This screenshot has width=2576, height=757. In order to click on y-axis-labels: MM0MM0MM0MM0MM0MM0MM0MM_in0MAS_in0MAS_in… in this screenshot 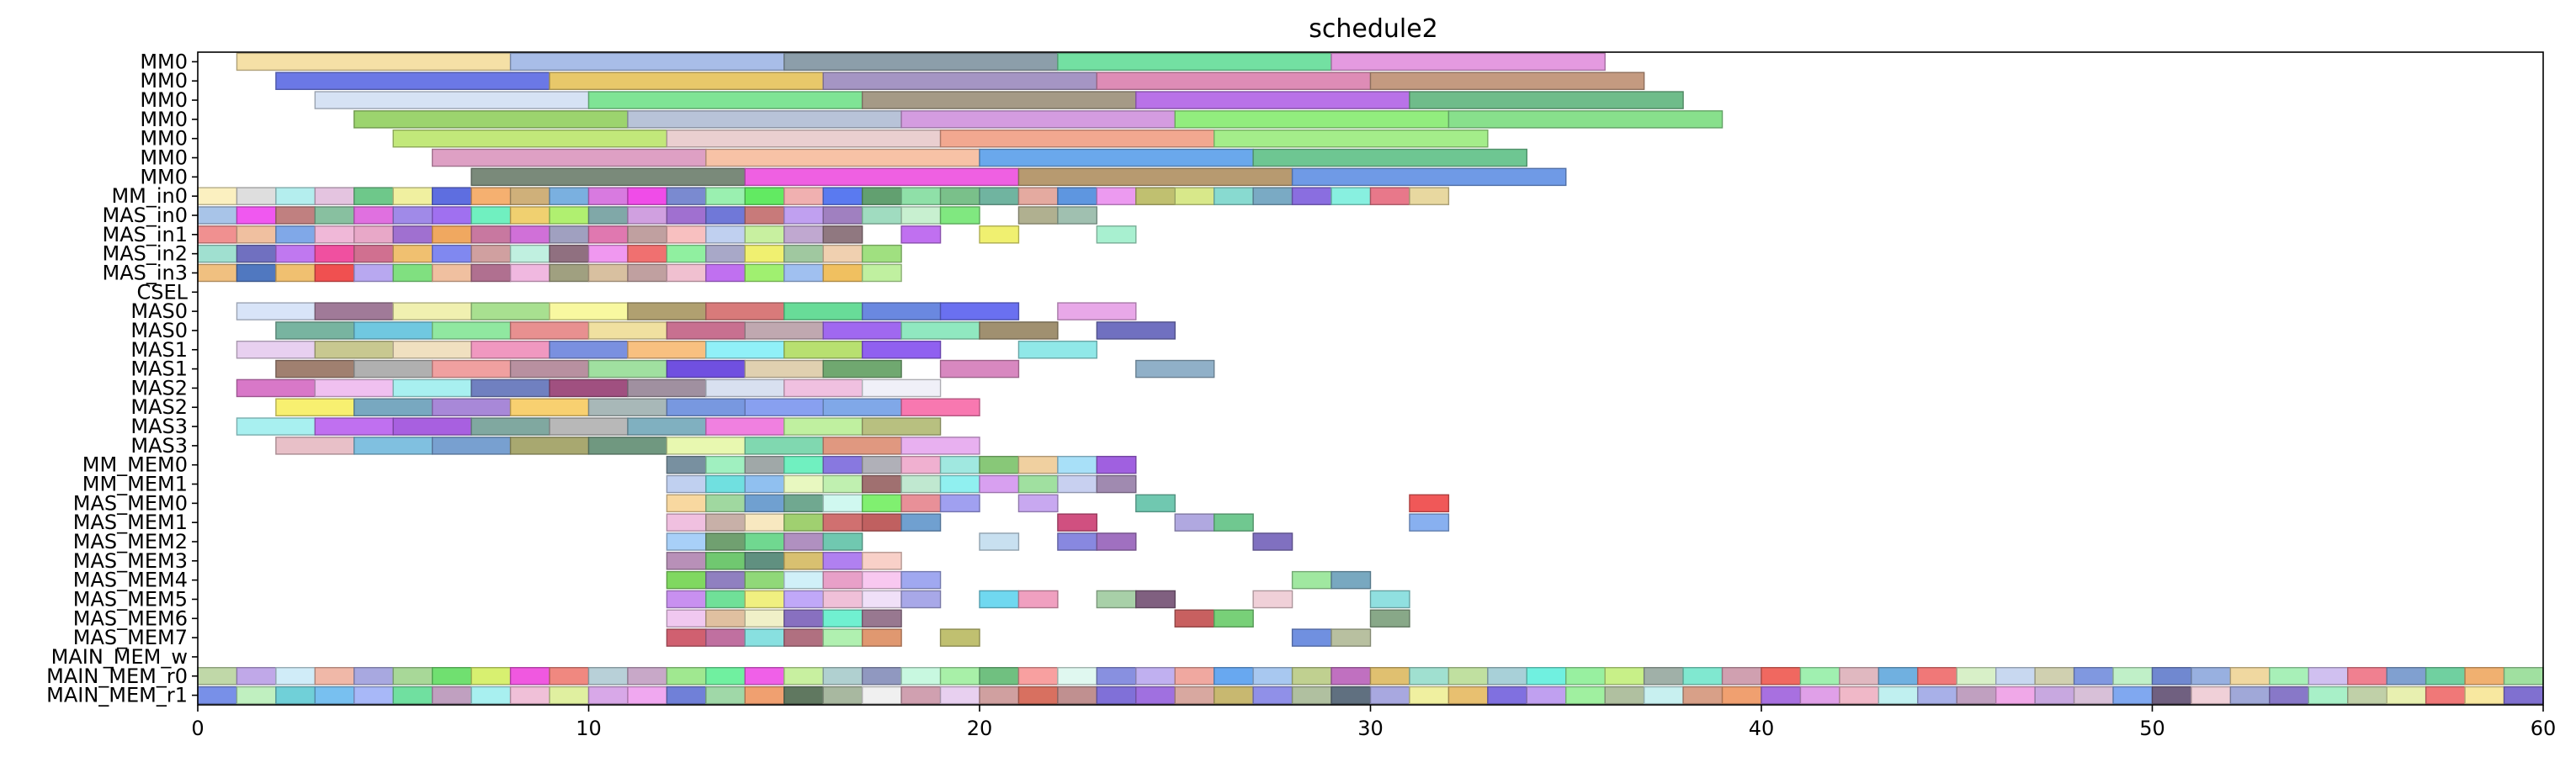, I will do `click(122, 378)`.